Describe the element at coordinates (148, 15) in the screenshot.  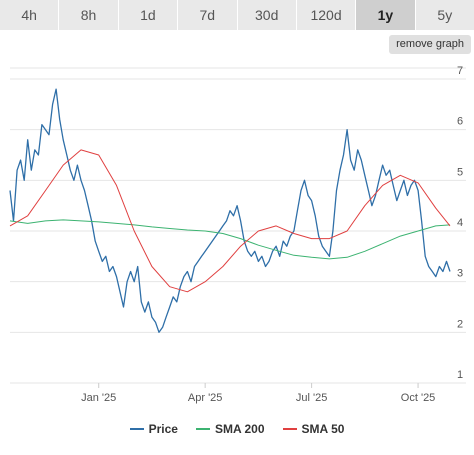
I see `tab-1d: 1d` at that location.